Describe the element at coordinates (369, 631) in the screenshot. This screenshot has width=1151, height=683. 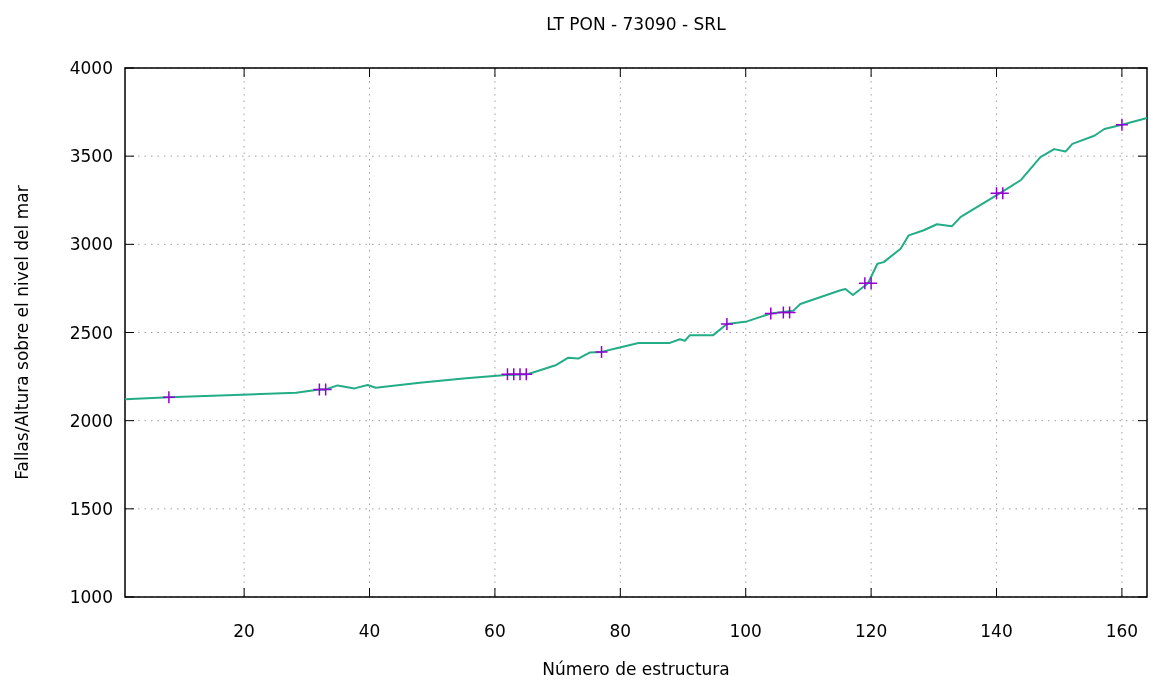
I see `x-tick-label: 40` at that location.